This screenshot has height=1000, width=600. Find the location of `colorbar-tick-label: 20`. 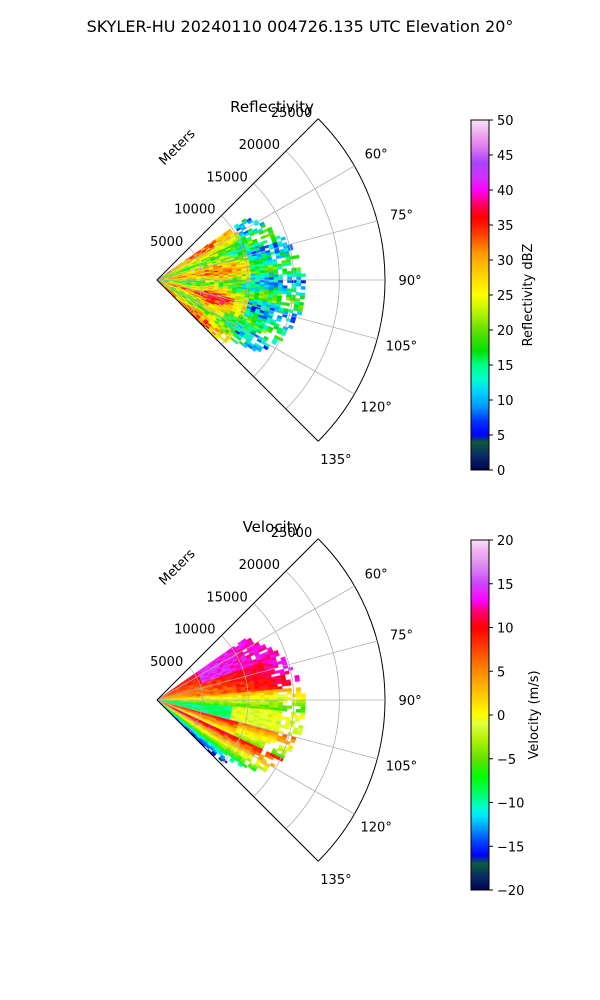

colorbar-tick-label: 20 is located at coordinates (505, 541).